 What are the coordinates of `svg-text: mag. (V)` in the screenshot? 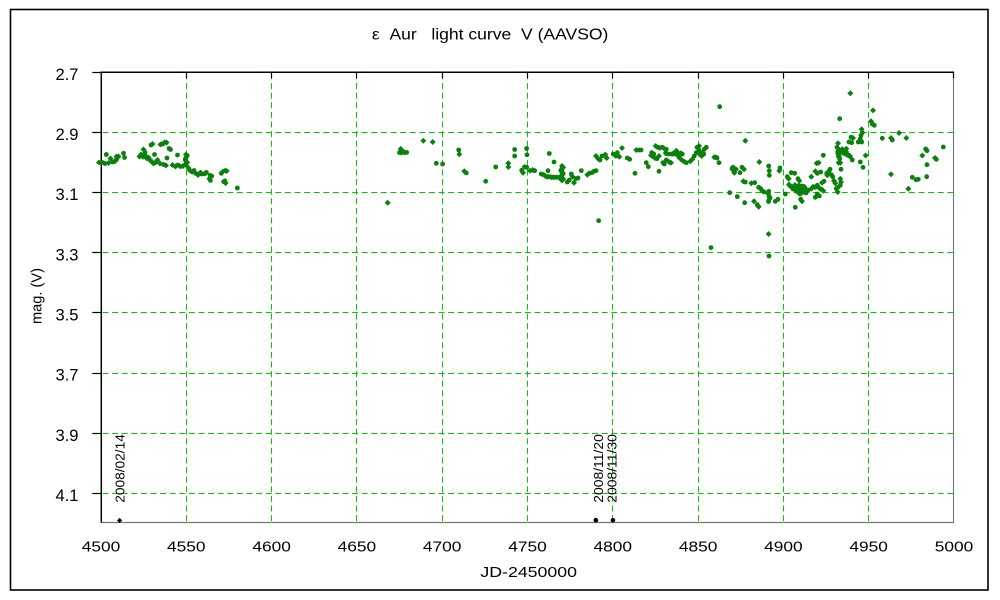 It's located at (37, 296).